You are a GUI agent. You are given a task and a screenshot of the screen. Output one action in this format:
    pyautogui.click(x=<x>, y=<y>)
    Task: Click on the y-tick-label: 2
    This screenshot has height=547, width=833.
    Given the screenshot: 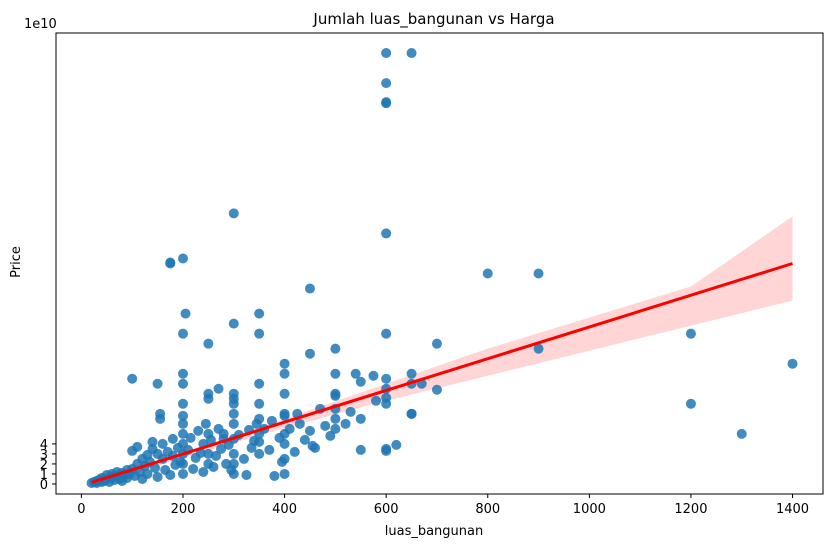 What is the action you would take?
    pyautogui.click(x=44, y=465)
    